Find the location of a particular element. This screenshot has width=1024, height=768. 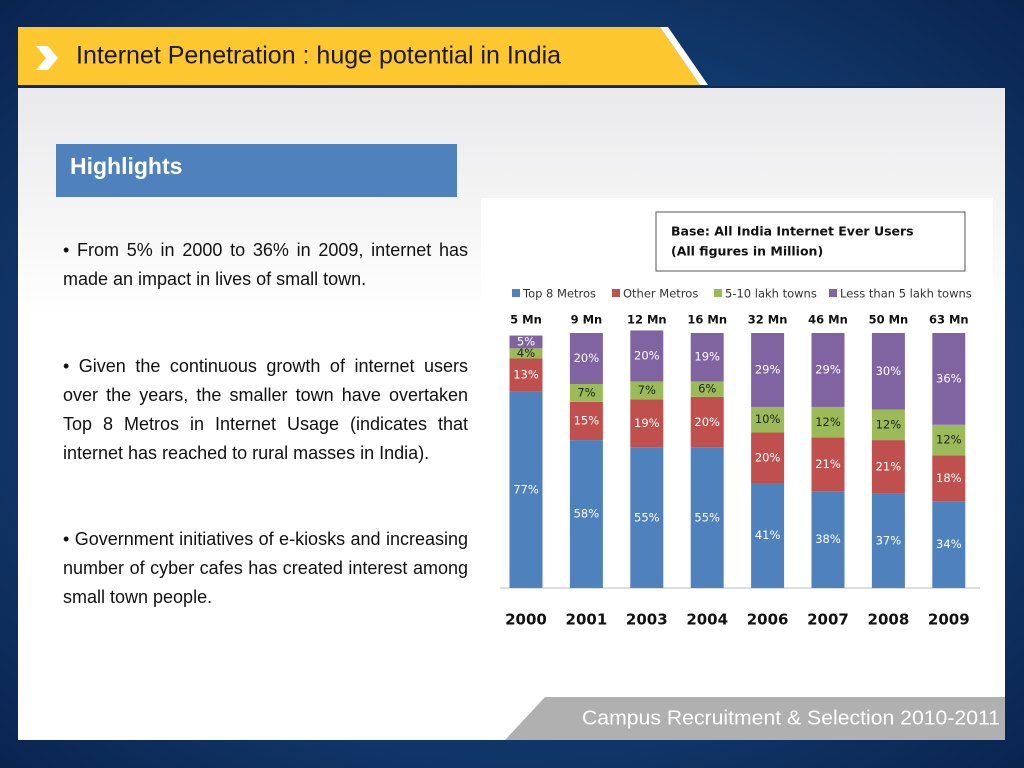

data-label: 55% is located at coordinates (647, 517).